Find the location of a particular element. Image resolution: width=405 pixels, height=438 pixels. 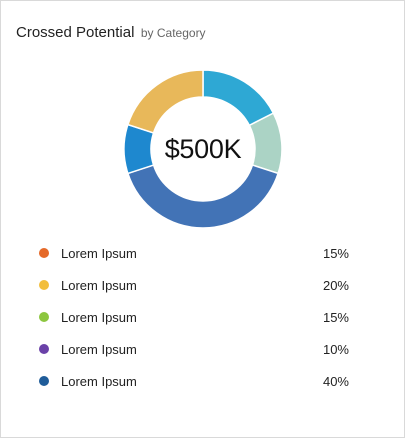

card-subtitle: by Category is located at coordinates (173, 33).